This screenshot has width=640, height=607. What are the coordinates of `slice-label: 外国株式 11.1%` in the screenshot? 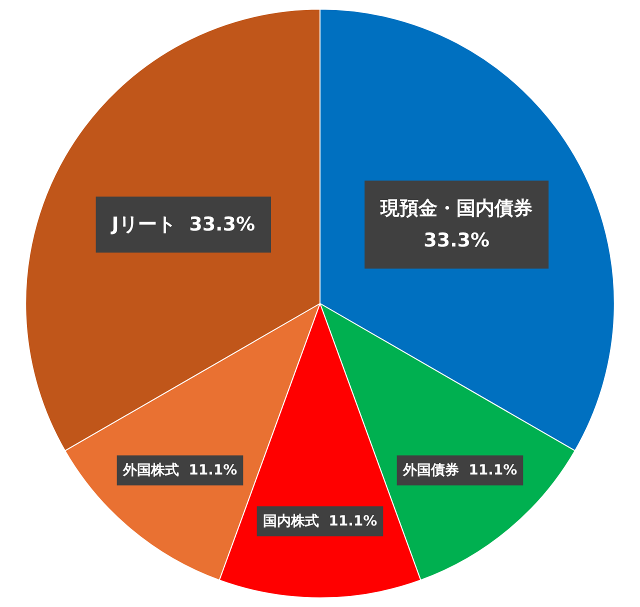 It's located at (180, 470).